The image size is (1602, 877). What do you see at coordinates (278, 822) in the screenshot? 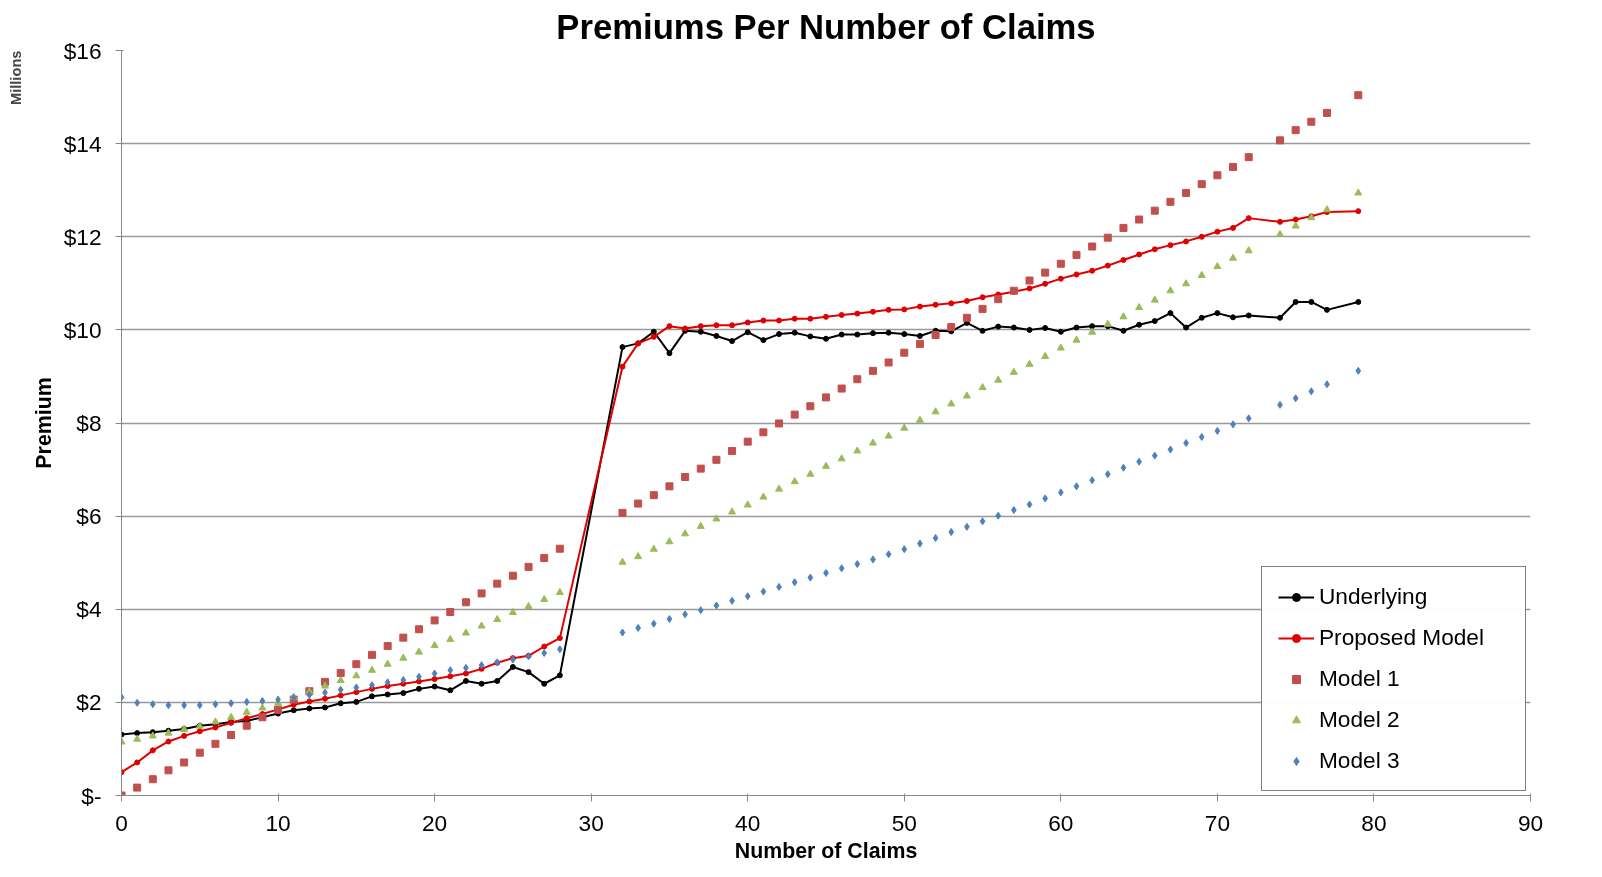
I see `x-tick-label: 10` at bounding box center [278, 822].